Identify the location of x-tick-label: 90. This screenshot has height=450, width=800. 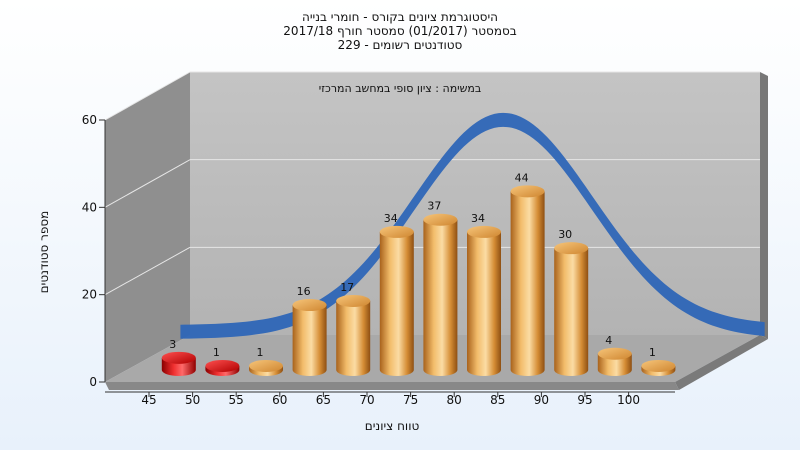
(541, 400).